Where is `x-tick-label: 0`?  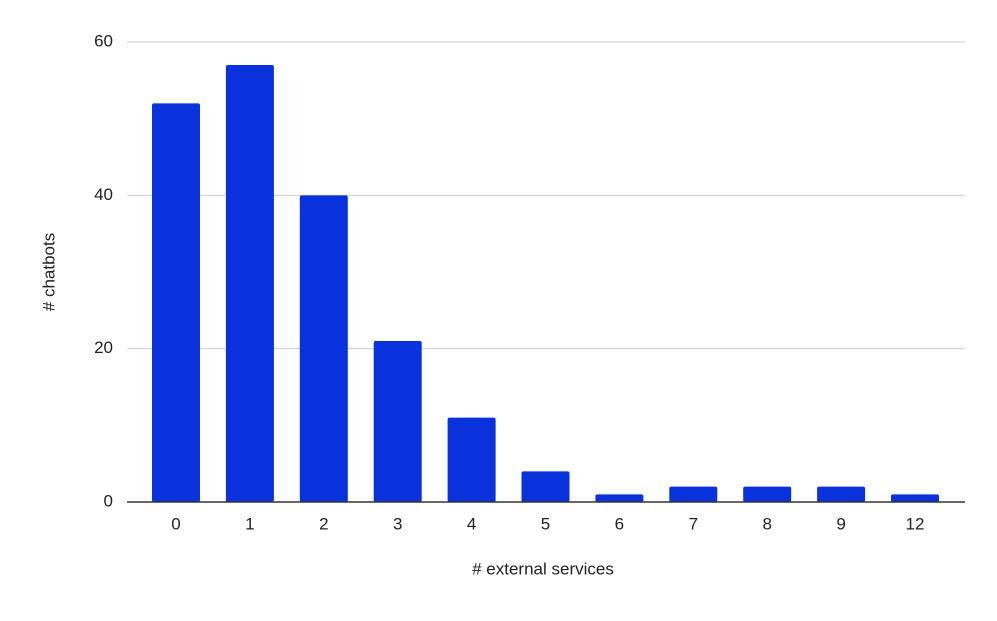
x-tick-label: 0 is located at coordinates (175, 523).